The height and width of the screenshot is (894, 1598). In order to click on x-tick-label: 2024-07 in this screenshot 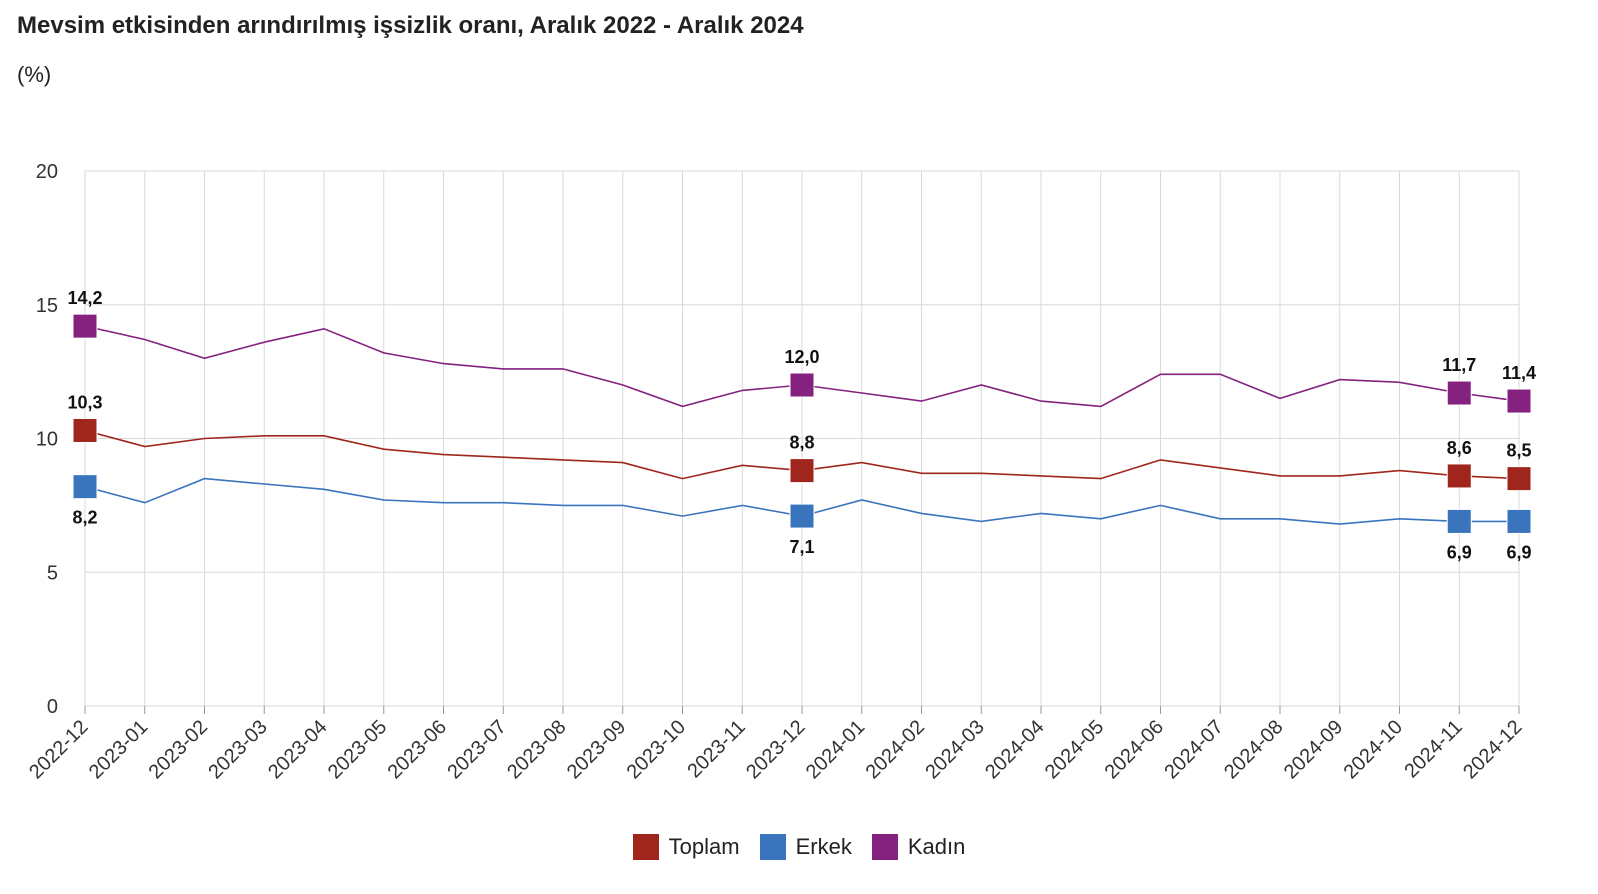, I will do `click(1193, 749)`.